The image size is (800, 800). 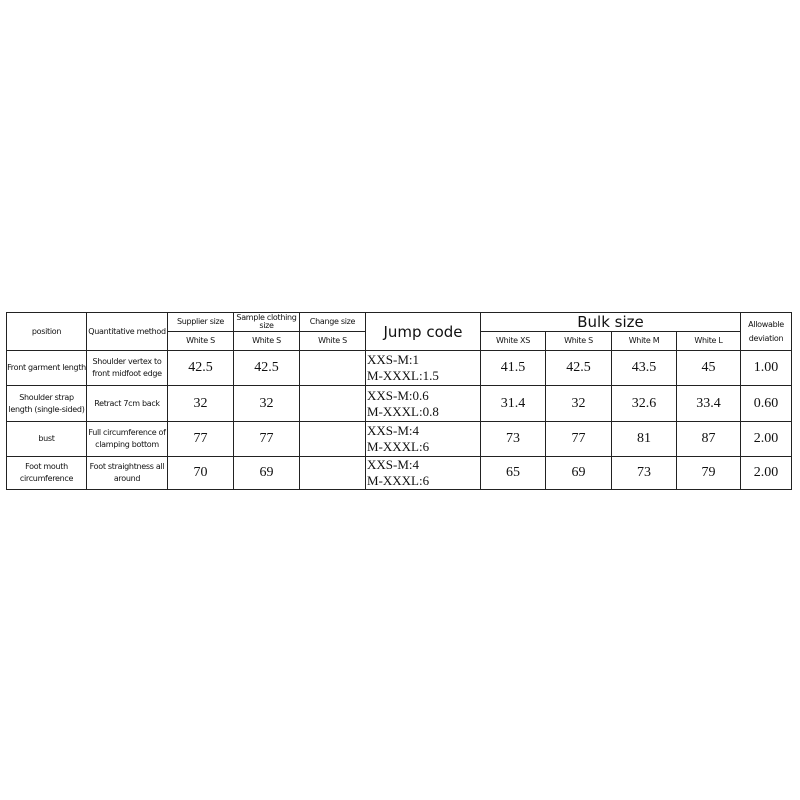 What do you see at coordinates (513, 473) in the screenshot?
I see `bulk-cell: 65` at bounding box center [513, 473].